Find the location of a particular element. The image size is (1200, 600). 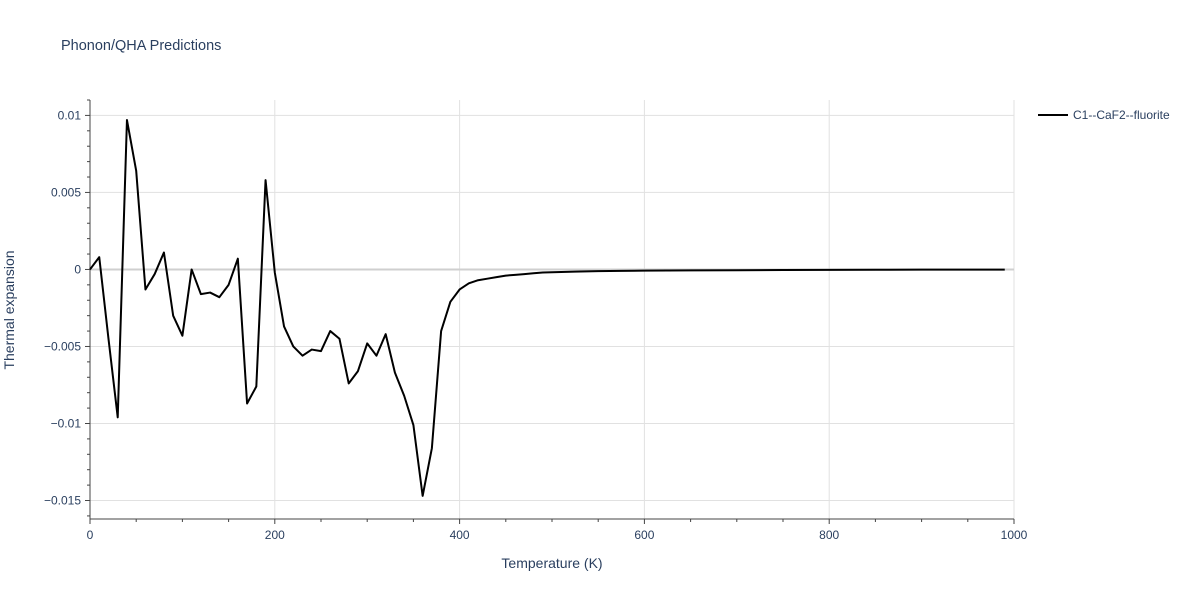

x-tick-label: 400 is located at coordinates (460, 535).